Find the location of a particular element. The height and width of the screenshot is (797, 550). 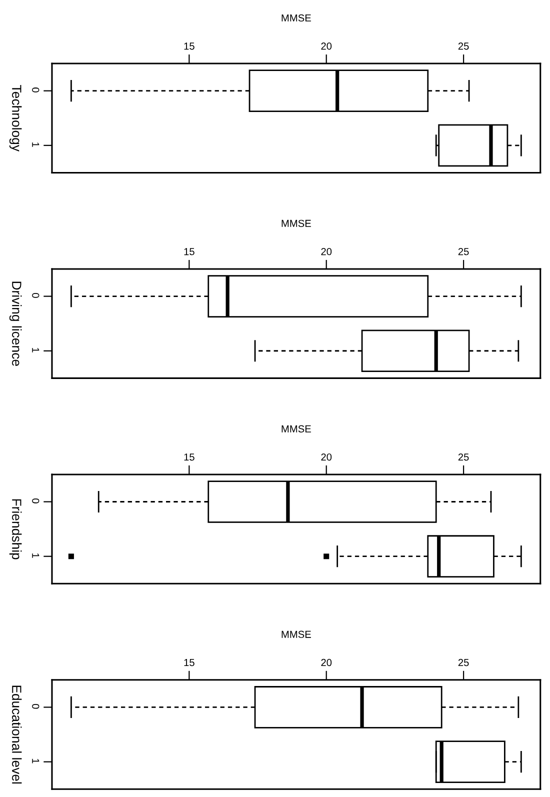

y-axis-title: Technology is located at coordinates (15, 118).